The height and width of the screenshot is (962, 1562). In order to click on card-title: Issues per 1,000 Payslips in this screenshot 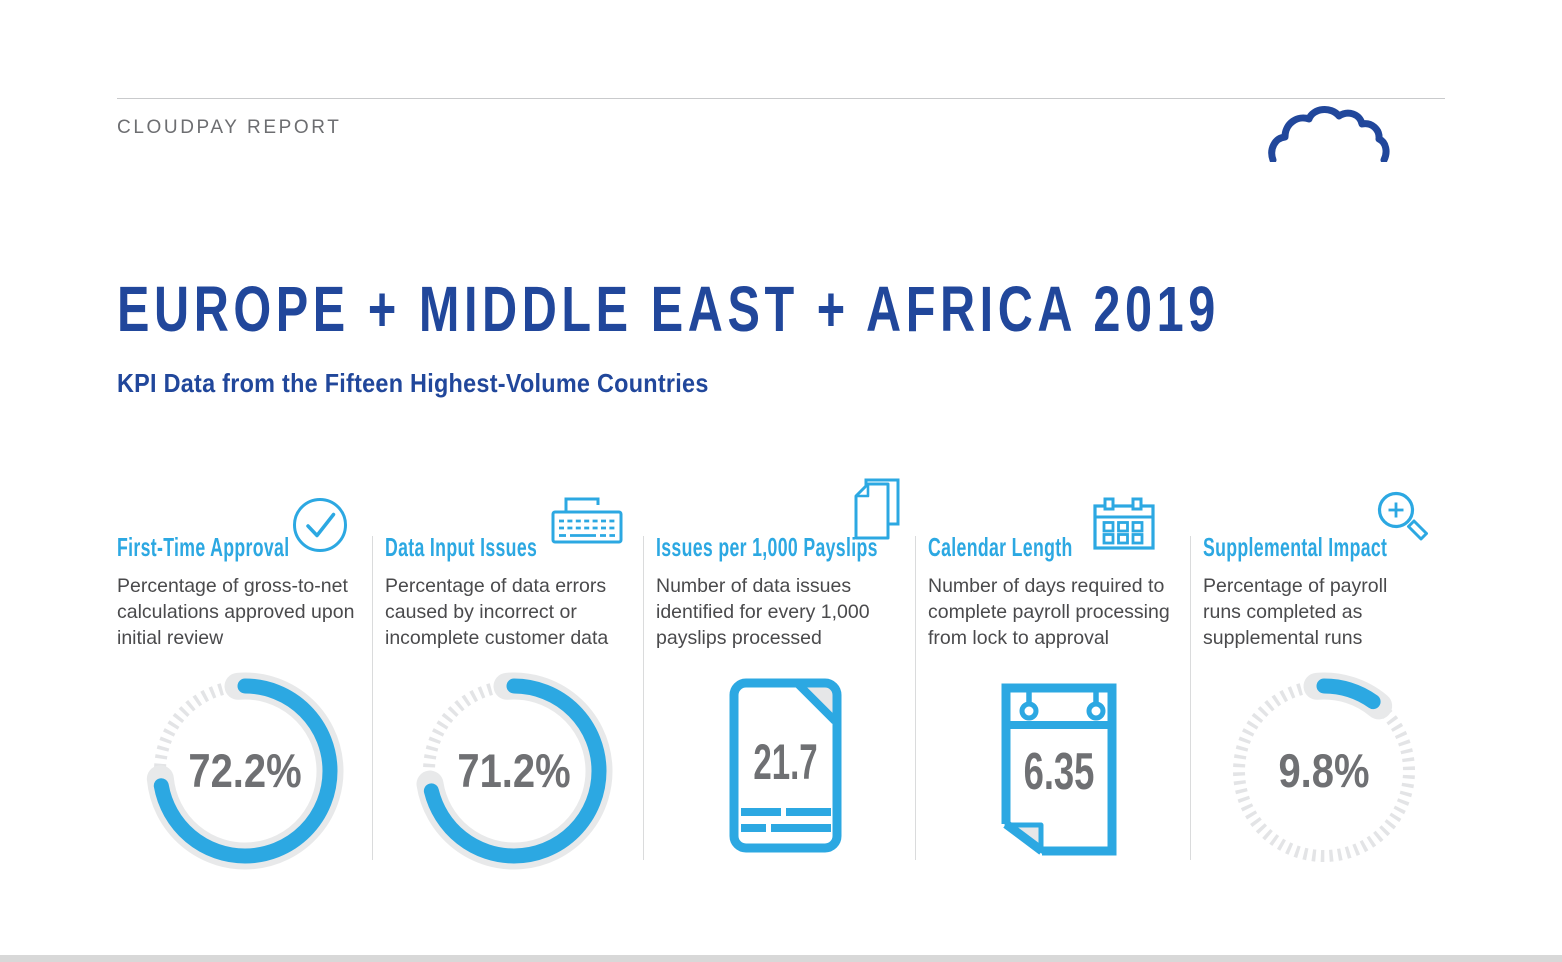, I will do `click(767, 547)`.